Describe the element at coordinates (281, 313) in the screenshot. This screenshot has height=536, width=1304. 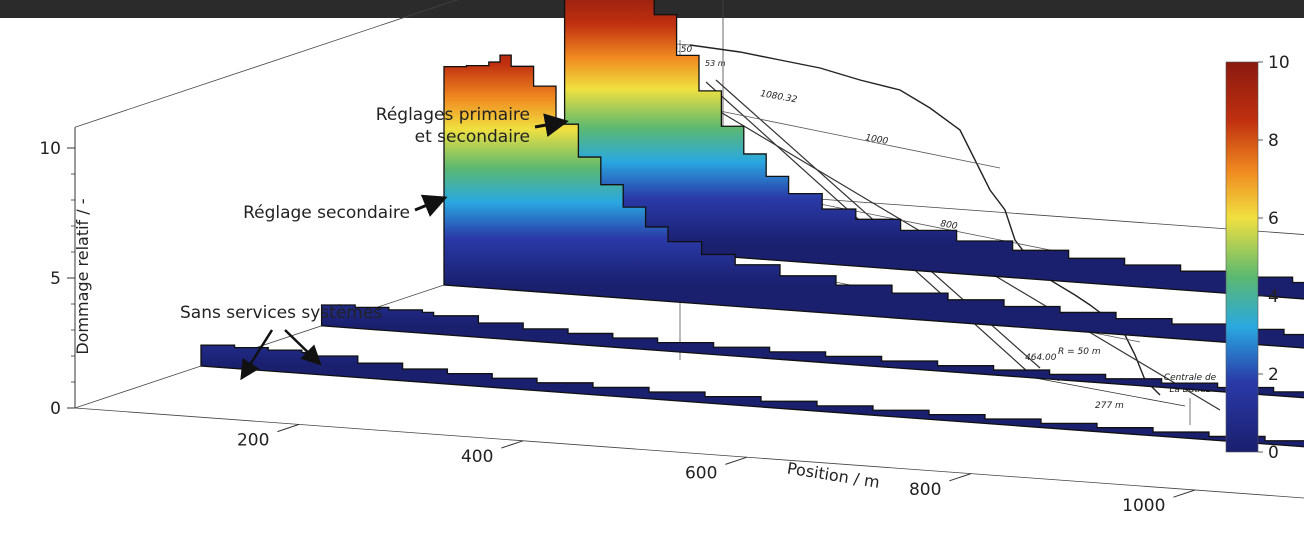
I see `annotation-label: Sans services systèmes` at that location.